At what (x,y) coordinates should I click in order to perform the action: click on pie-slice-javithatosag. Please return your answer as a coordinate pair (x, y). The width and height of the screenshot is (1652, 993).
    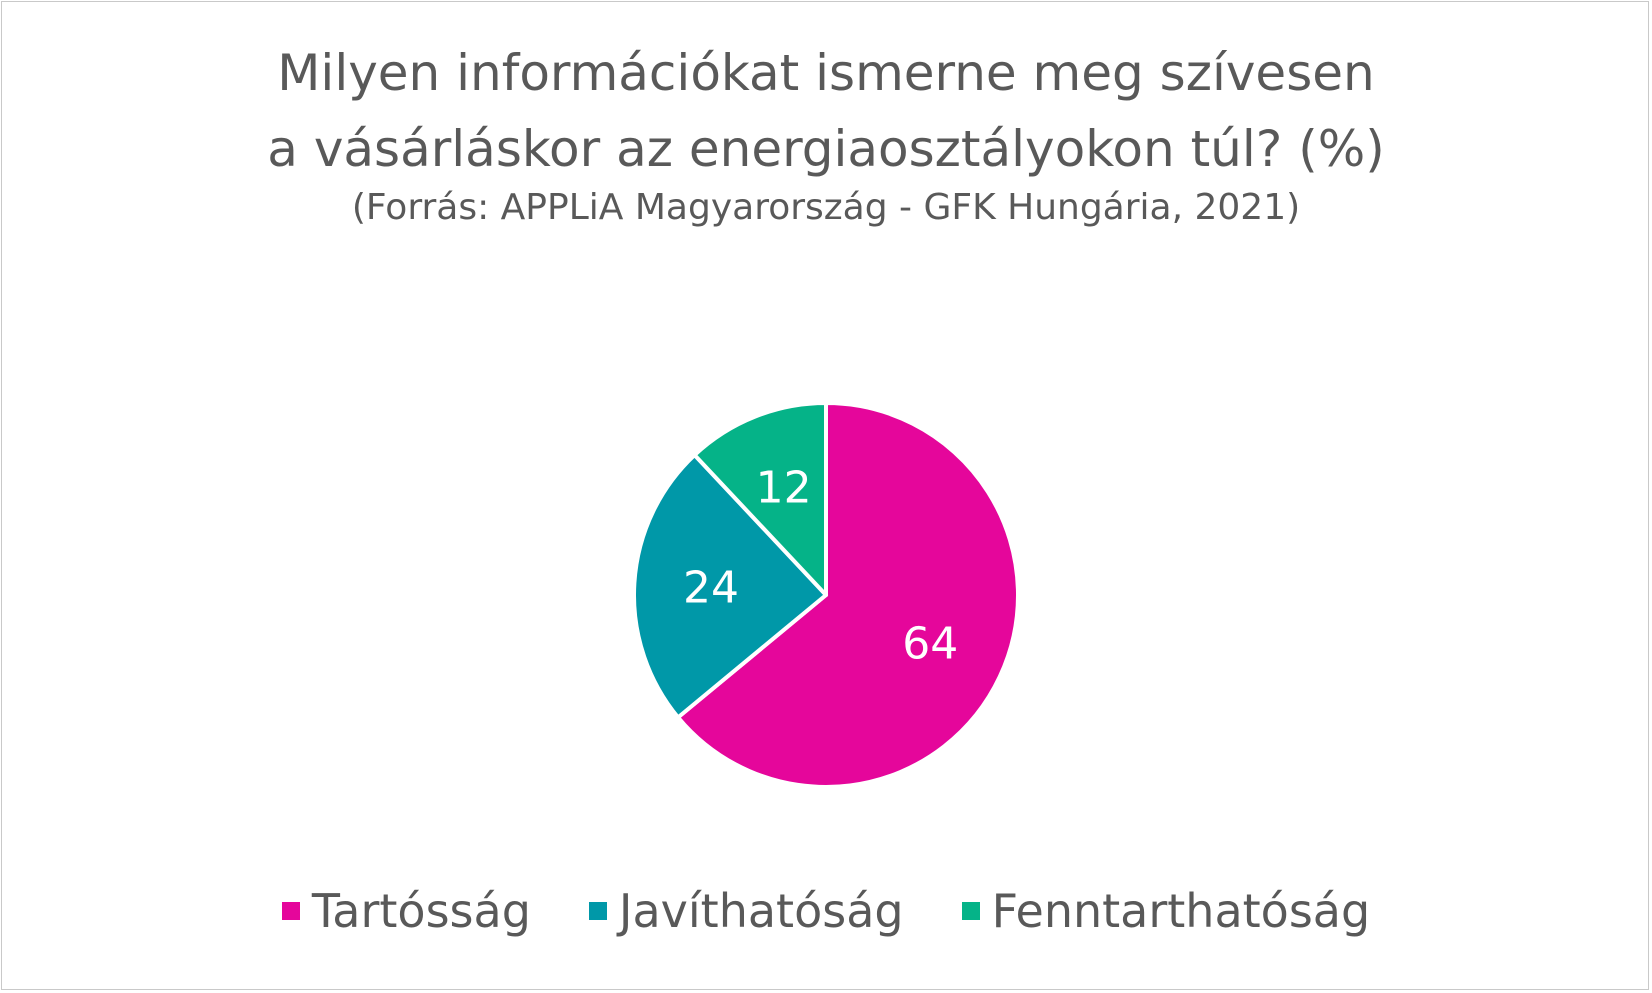
    Looking at the image, I should click on (730, 586).